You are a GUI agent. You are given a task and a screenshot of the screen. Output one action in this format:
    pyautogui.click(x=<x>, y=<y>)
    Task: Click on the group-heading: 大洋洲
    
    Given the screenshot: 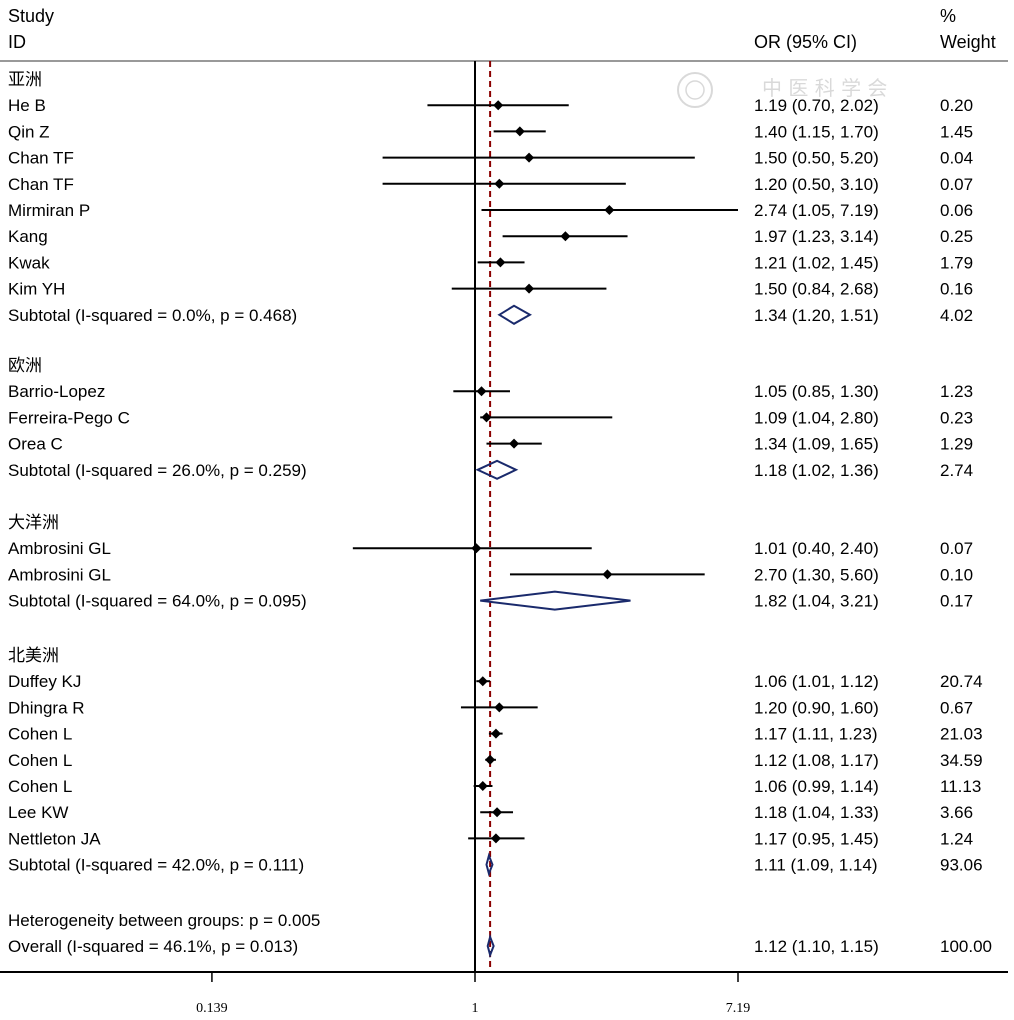 What is the action you would take?
    pyautogui.click(x=33, y=523)
    